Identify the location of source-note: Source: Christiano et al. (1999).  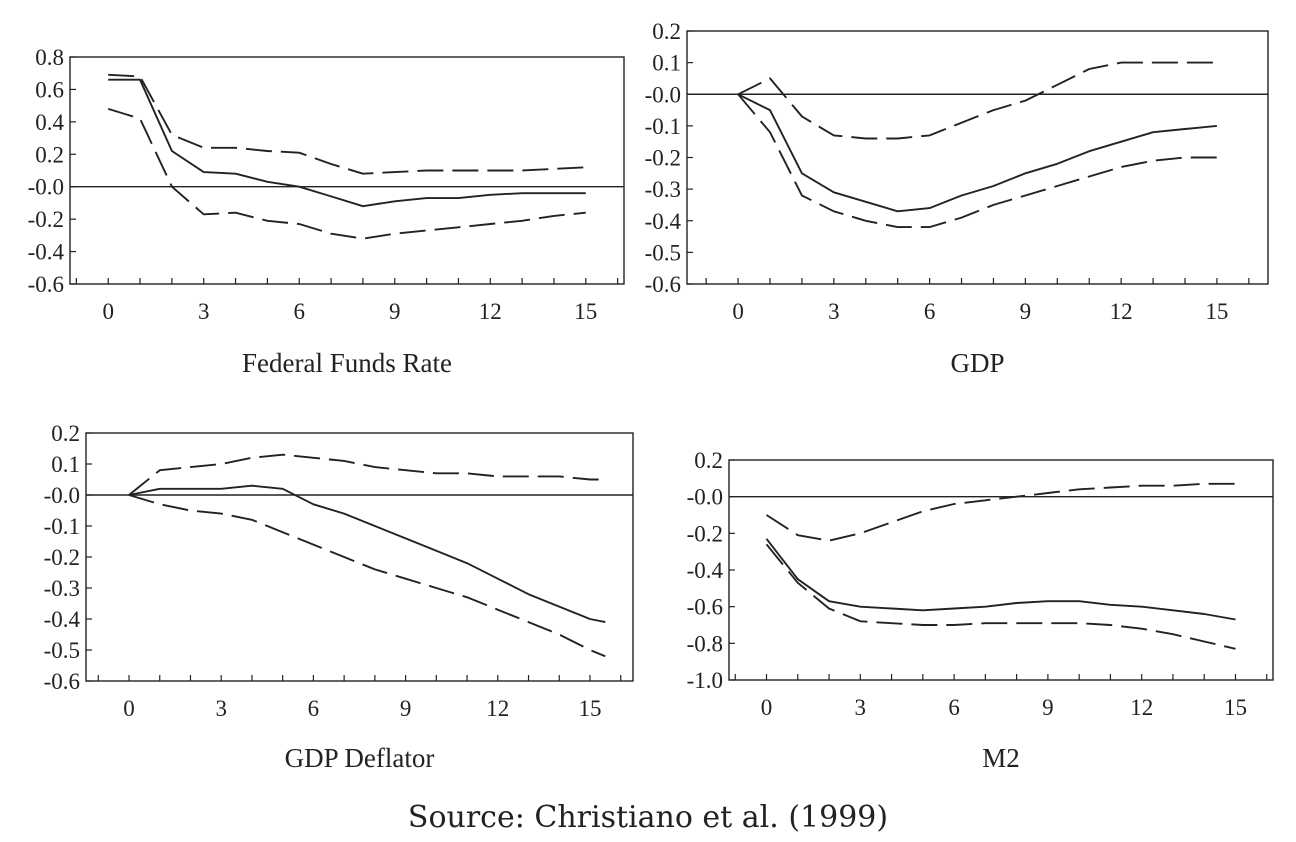
(648, 817).